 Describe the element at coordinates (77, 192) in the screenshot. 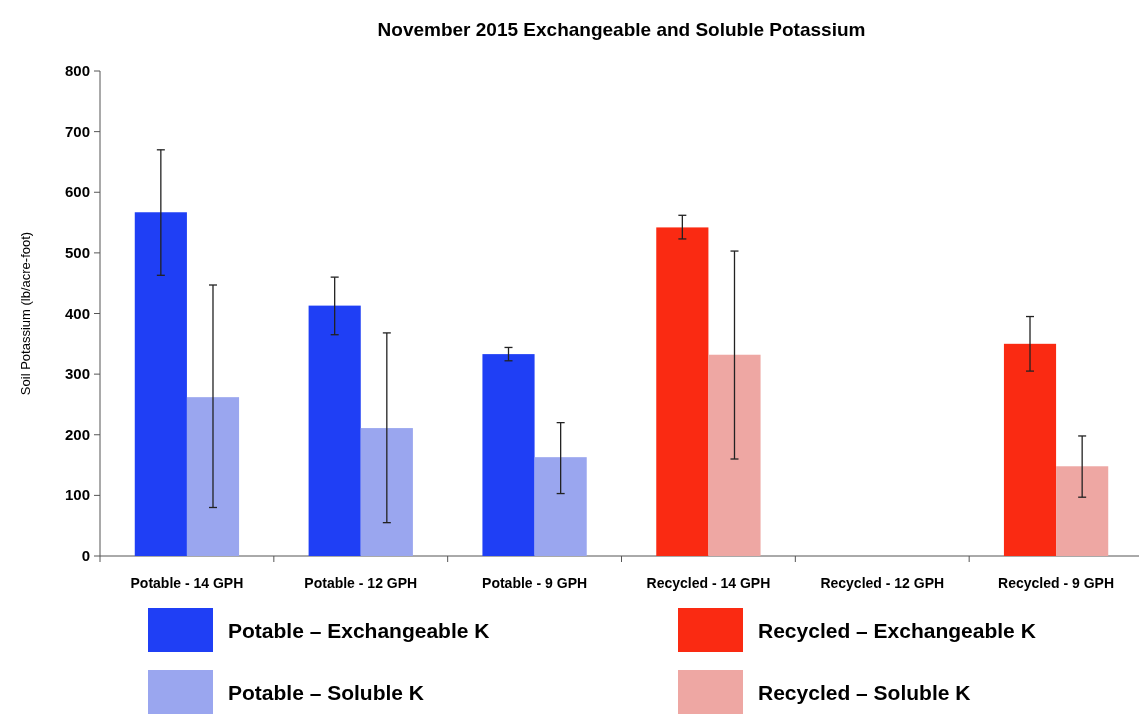

I see `y-tick-label: 600` at that location.